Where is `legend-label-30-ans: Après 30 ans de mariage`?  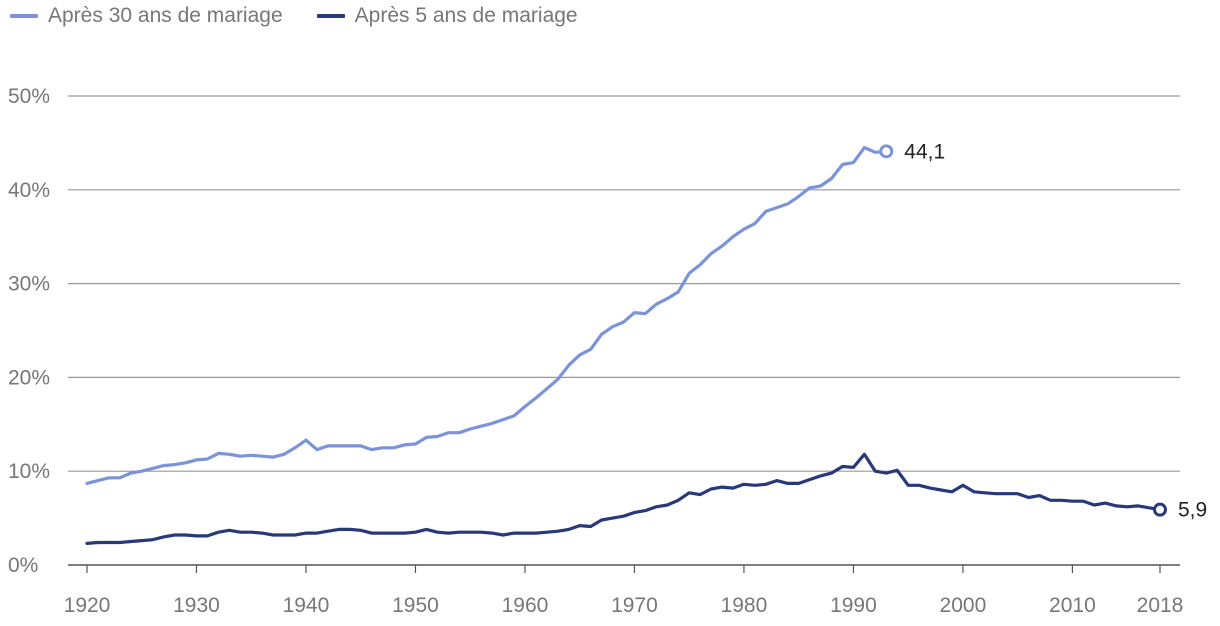
legend-label-30-ans: Après 30 ans de mariage is located at coordinates (165, 15).